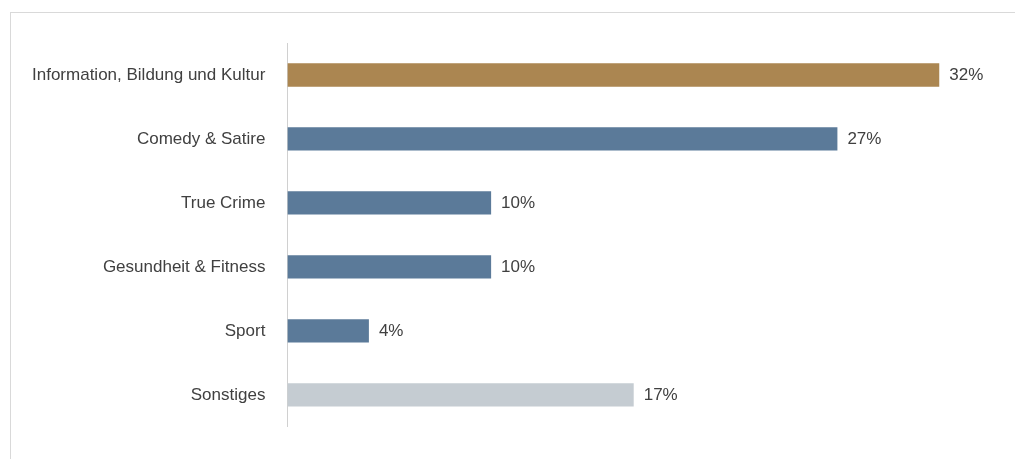 The image size is (1015, 459). I want to click on data-label: 4%, so click(391, 330).